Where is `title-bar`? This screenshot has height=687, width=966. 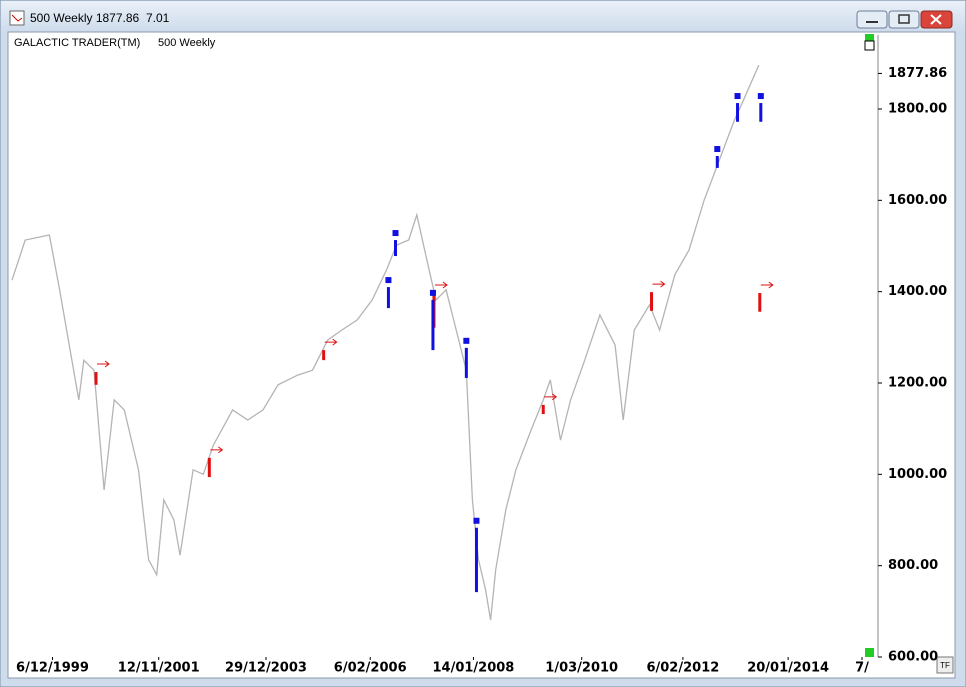
title-bar is located at coordinates (483, 16).